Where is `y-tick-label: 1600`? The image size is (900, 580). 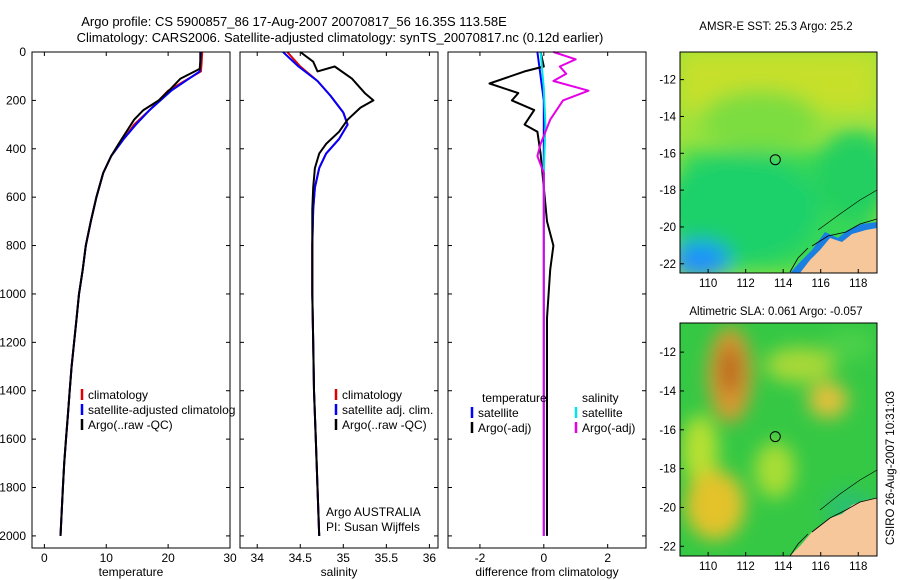 y-tick-label: 1600 is located at coordinates (13, 439).